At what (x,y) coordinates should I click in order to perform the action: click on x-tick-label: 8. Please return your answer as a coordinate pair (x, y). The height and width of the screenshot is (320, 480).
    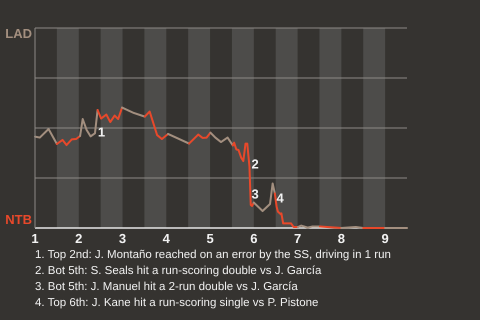
    Looking at the image, I should click on (341, 238).